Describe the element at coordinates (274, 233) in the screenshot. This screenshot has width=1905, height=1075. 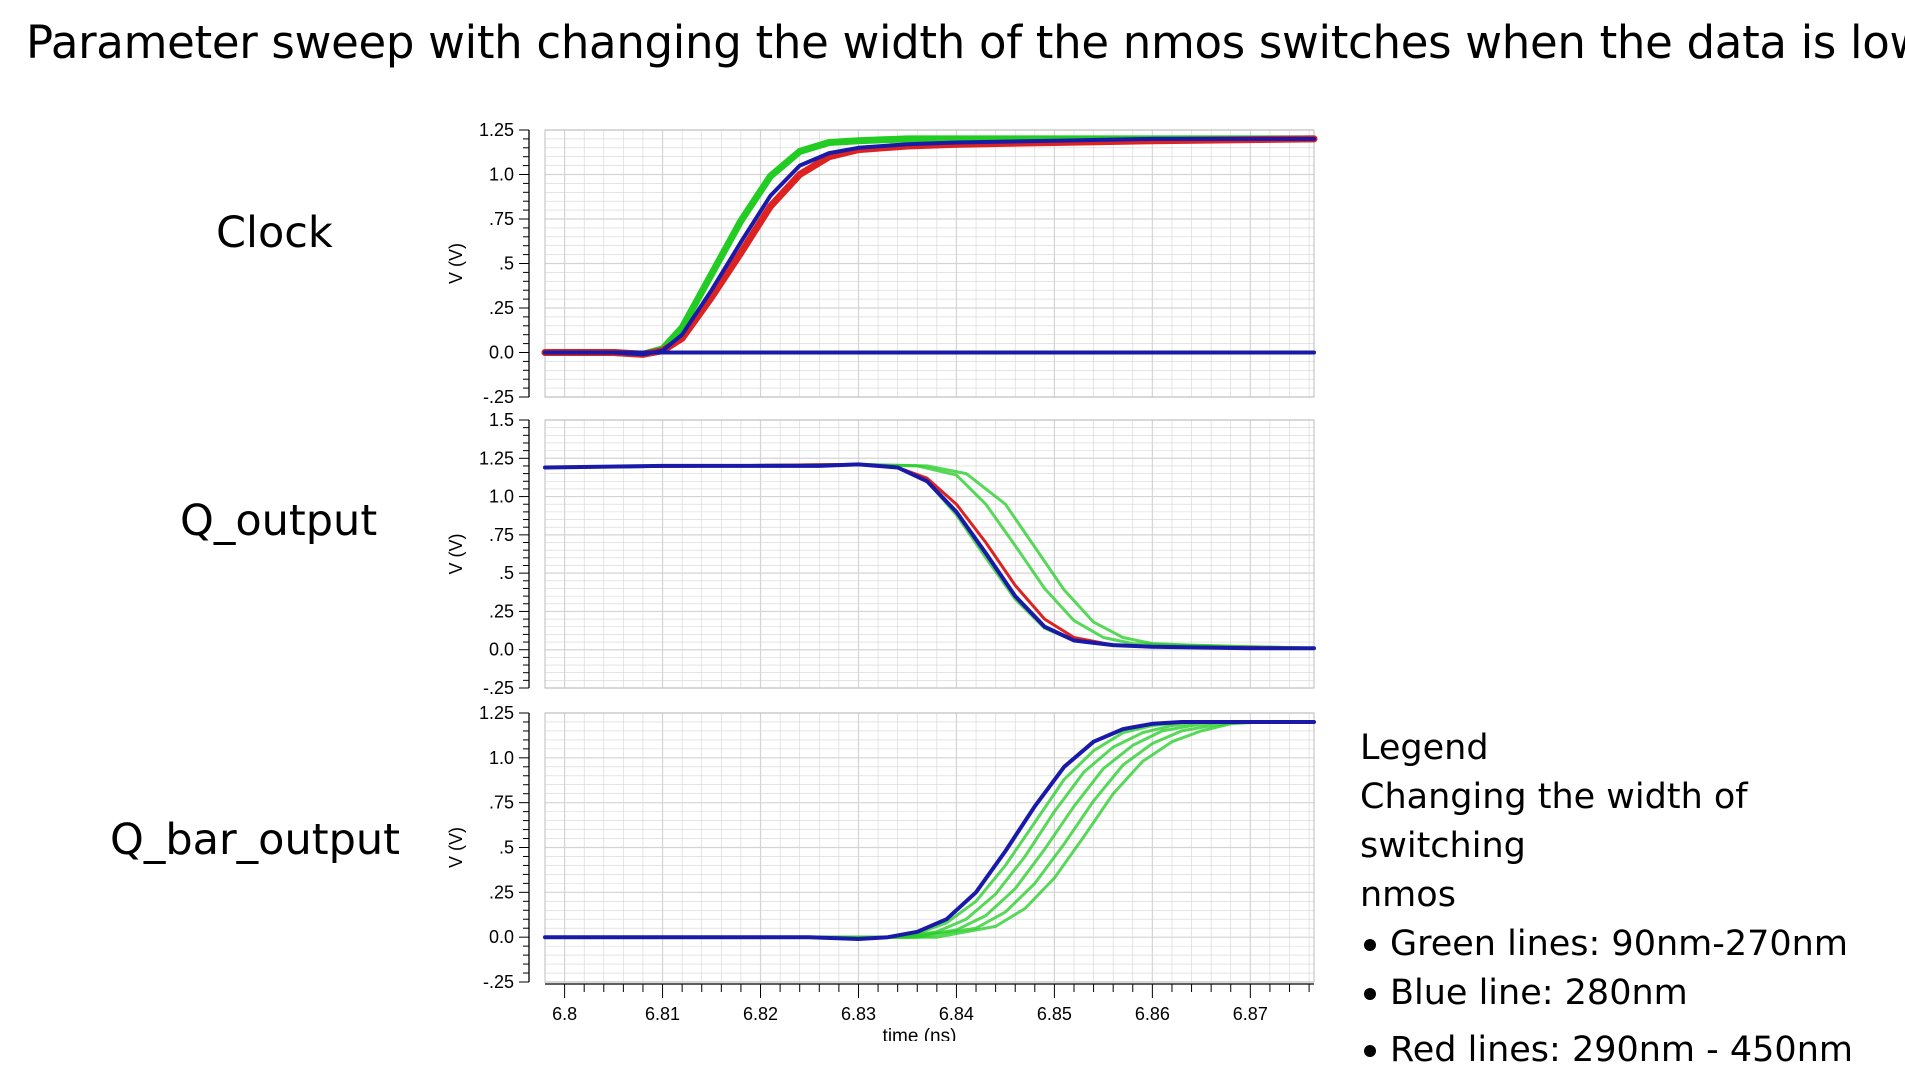
I see `panel-label-clock: Clock` at that location.